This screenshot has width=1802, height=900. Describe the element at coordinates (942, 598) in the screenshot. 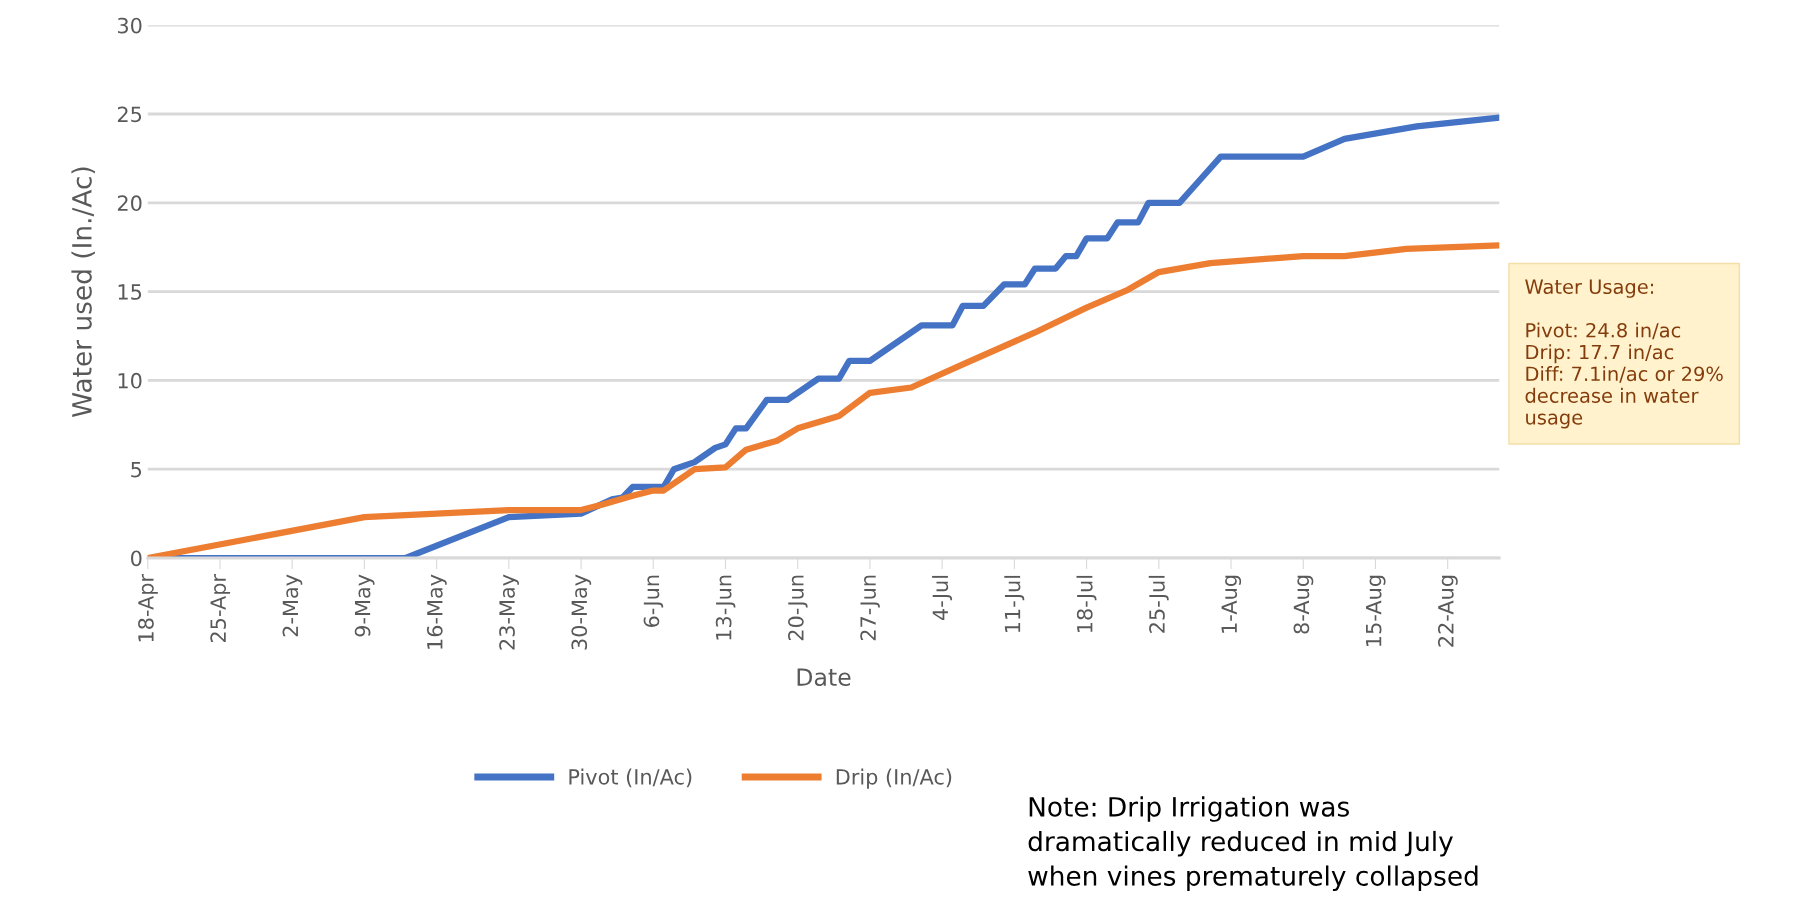

I see `x-tick-label: 4-Jul` at that location.